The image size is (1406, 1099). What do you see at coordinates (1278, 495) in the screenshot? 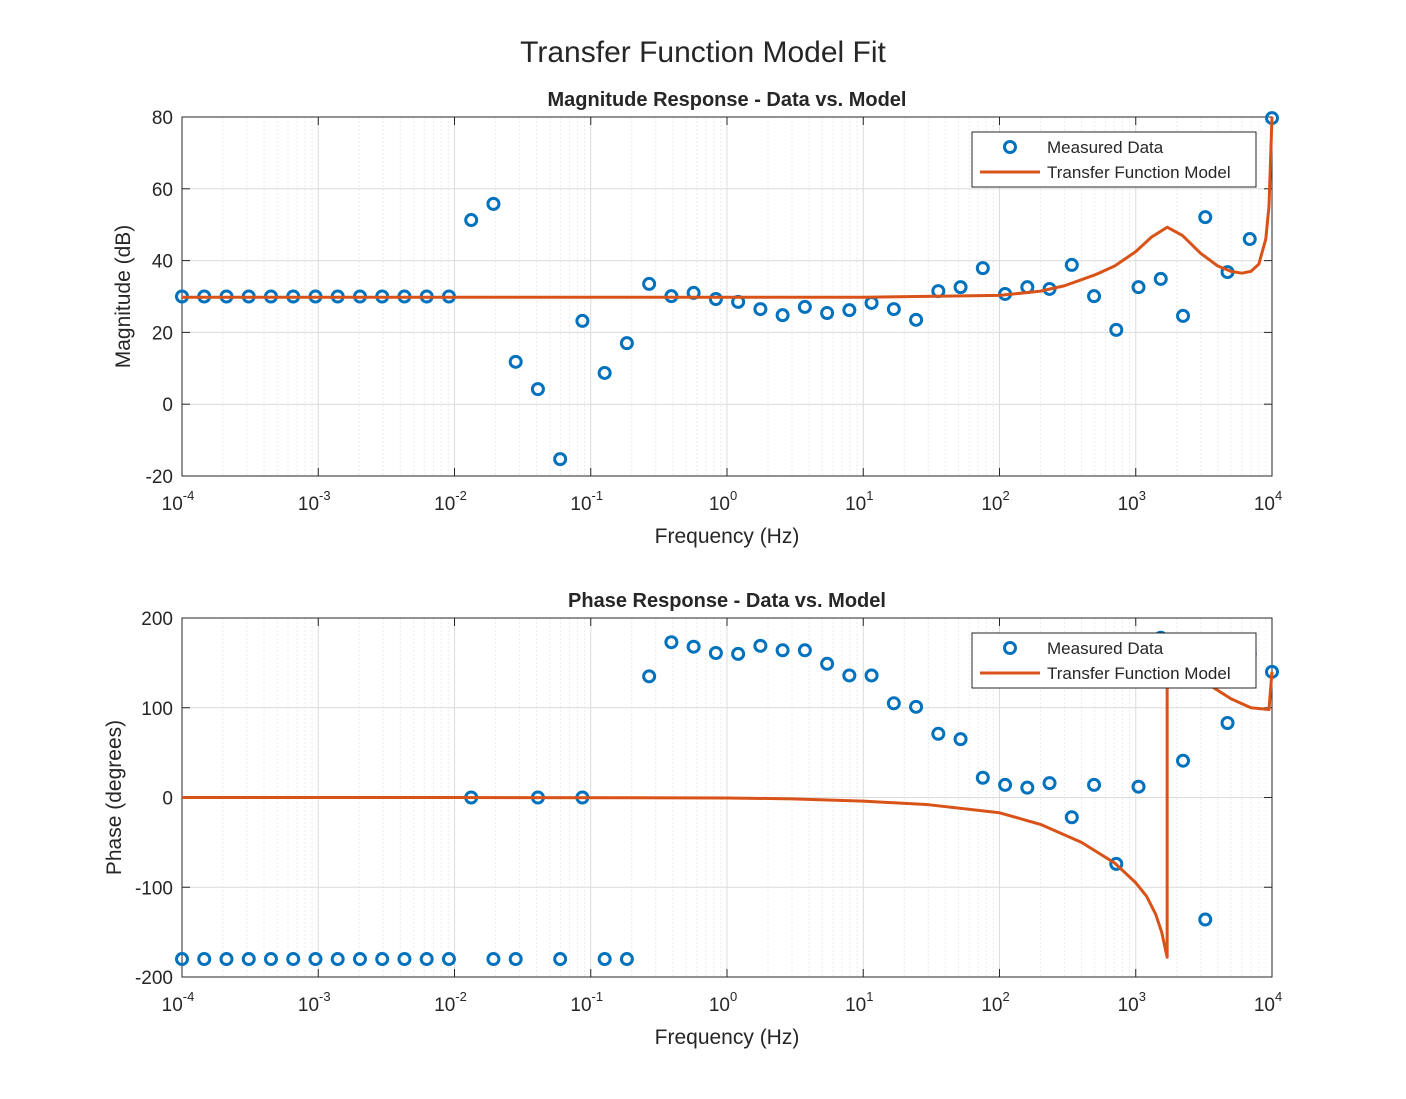
I see `x-tick-exponent: 4` at bounding box center [1278, 495].